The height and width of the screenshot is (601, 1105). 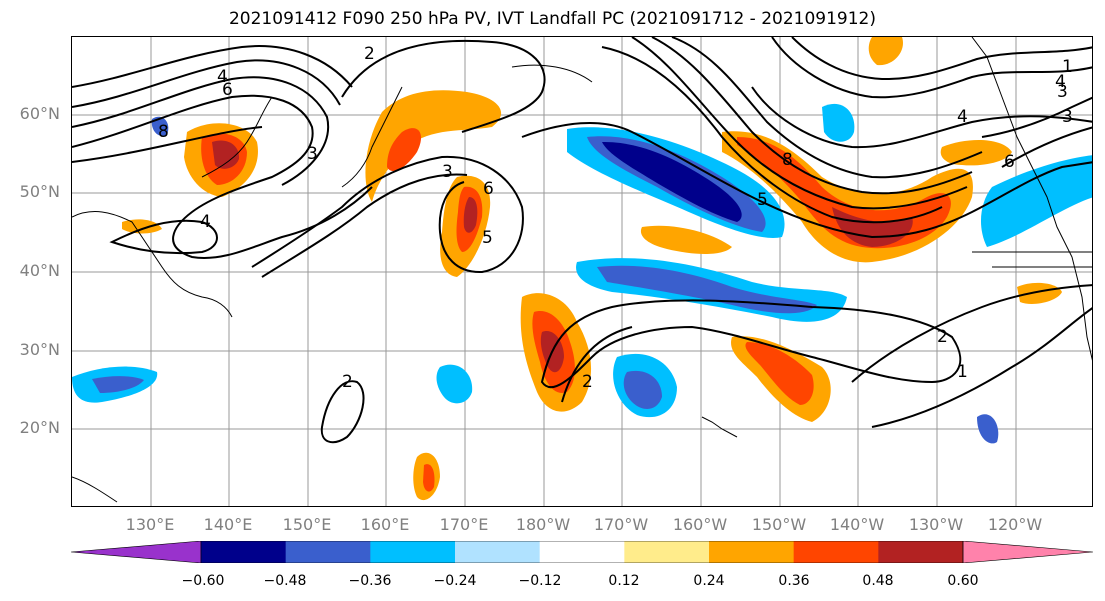 I want to click on colorbar-tick-label: 0.48, so click(x=878, y=581).